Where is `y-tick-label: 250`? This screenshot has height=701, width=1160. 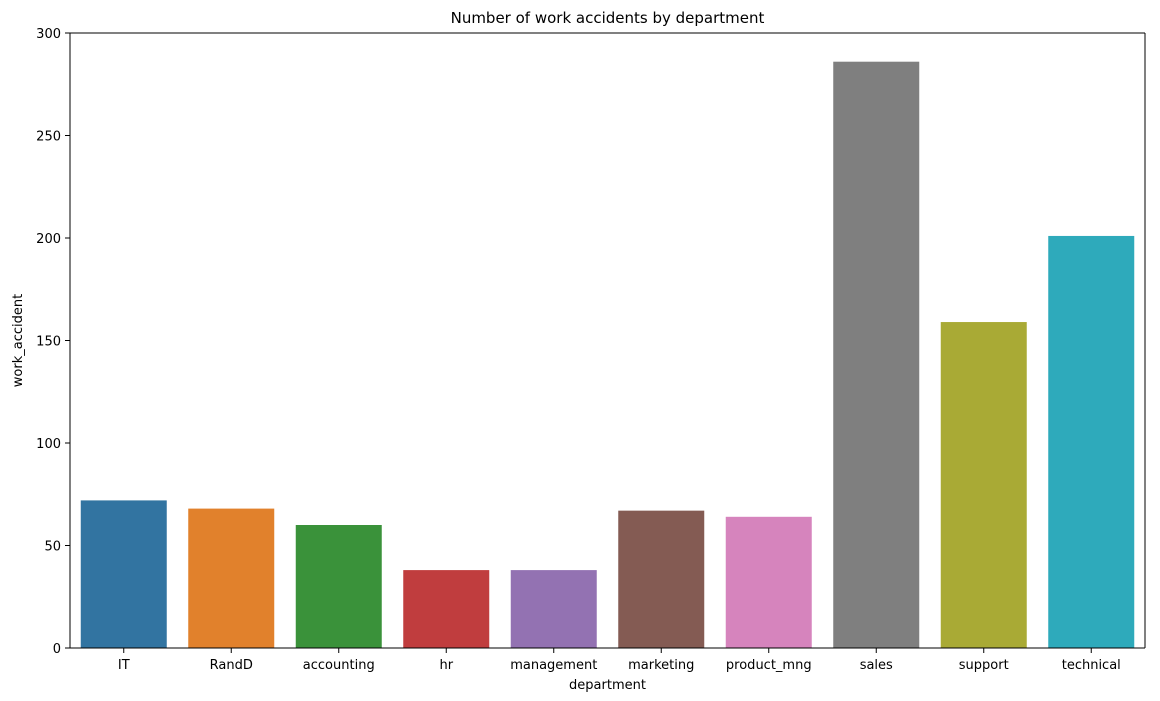
y-tick-label: 250 is located at coordinates (48, 137).